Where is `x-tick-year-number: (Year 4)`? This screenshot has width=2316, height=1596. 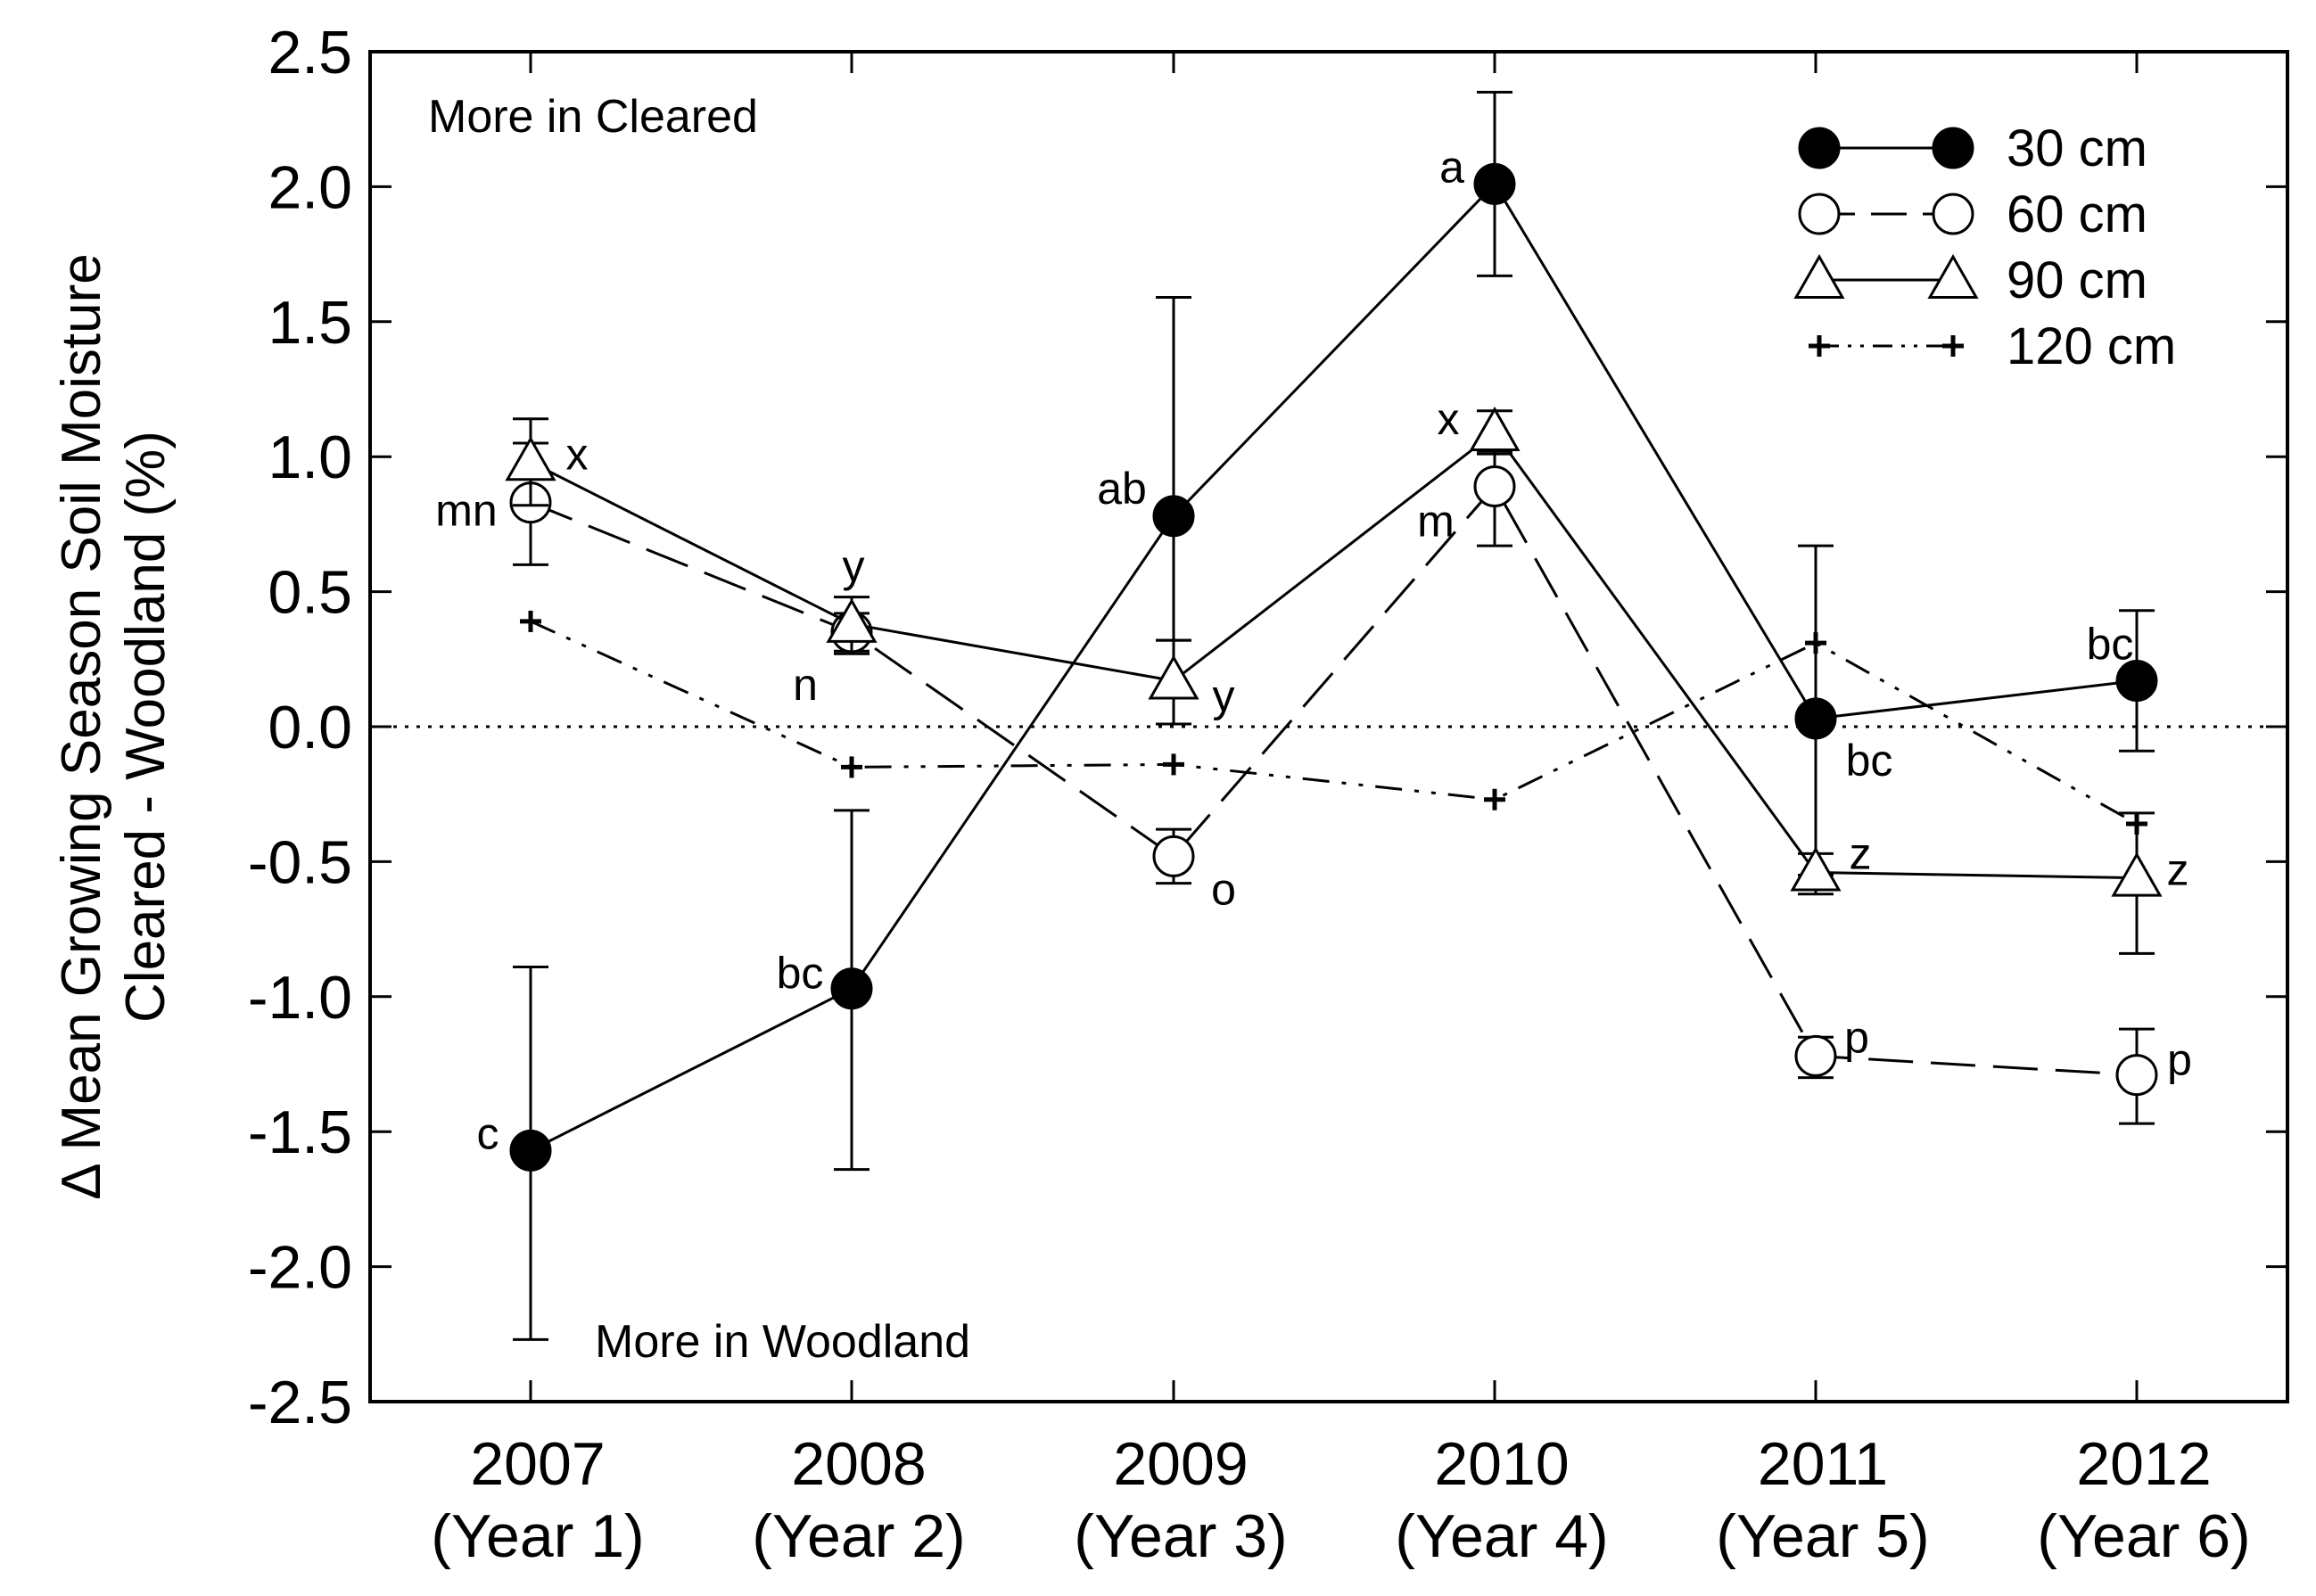
x-tick-year-number: (Year 4) is located at coordinates (1501, 1536).